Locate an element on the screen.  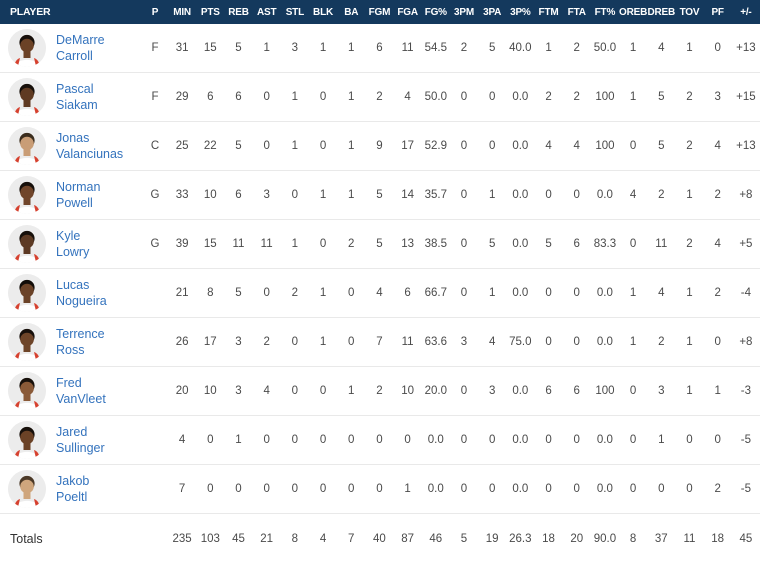
stat-cell-oreb: 1 is located at coordinates (633, 48).